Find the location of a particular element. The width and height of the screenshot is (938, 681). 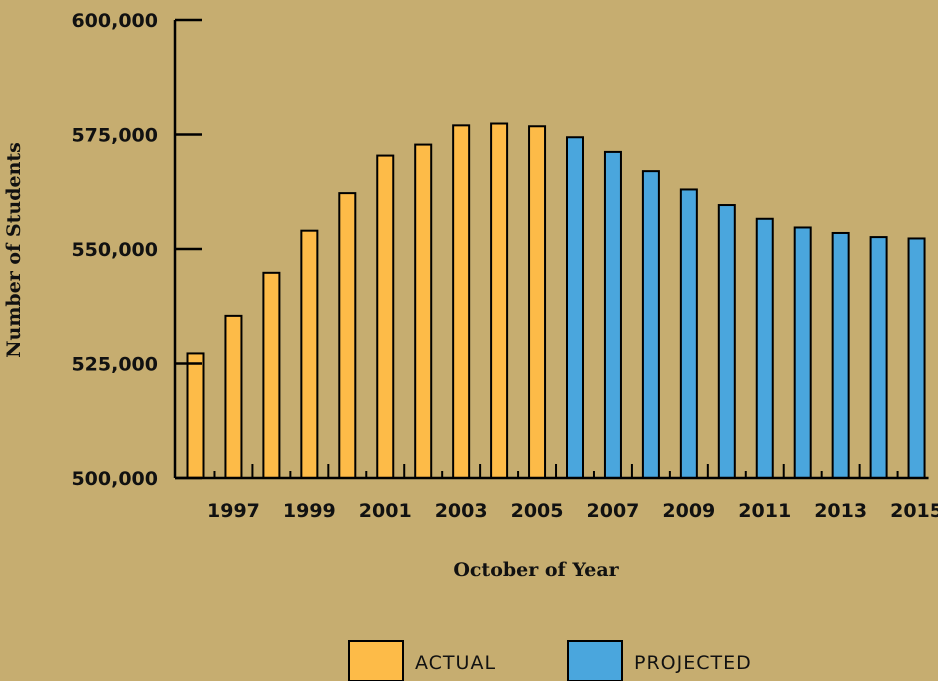

bar-projected-2014 is located at coordinates (878, 357).